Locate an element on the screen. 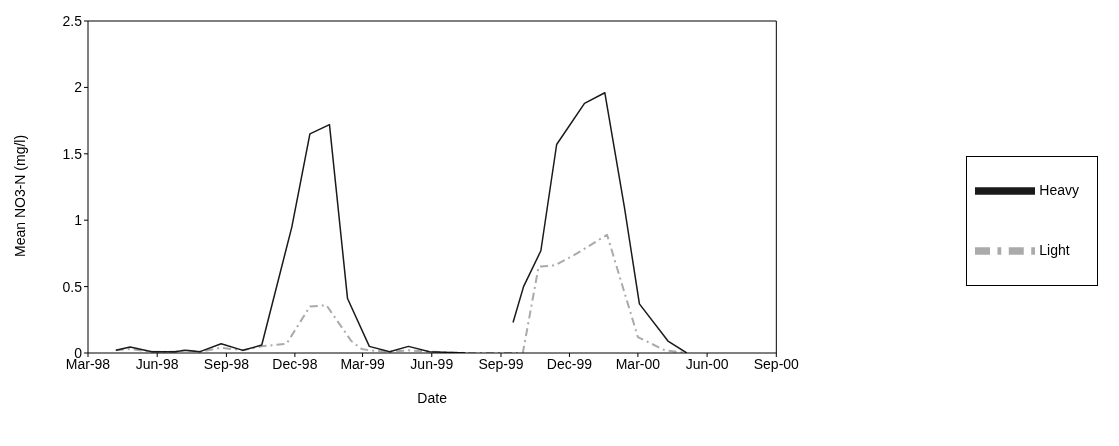  y-tick-label: 0.5 is located at coordinates (72, 286).